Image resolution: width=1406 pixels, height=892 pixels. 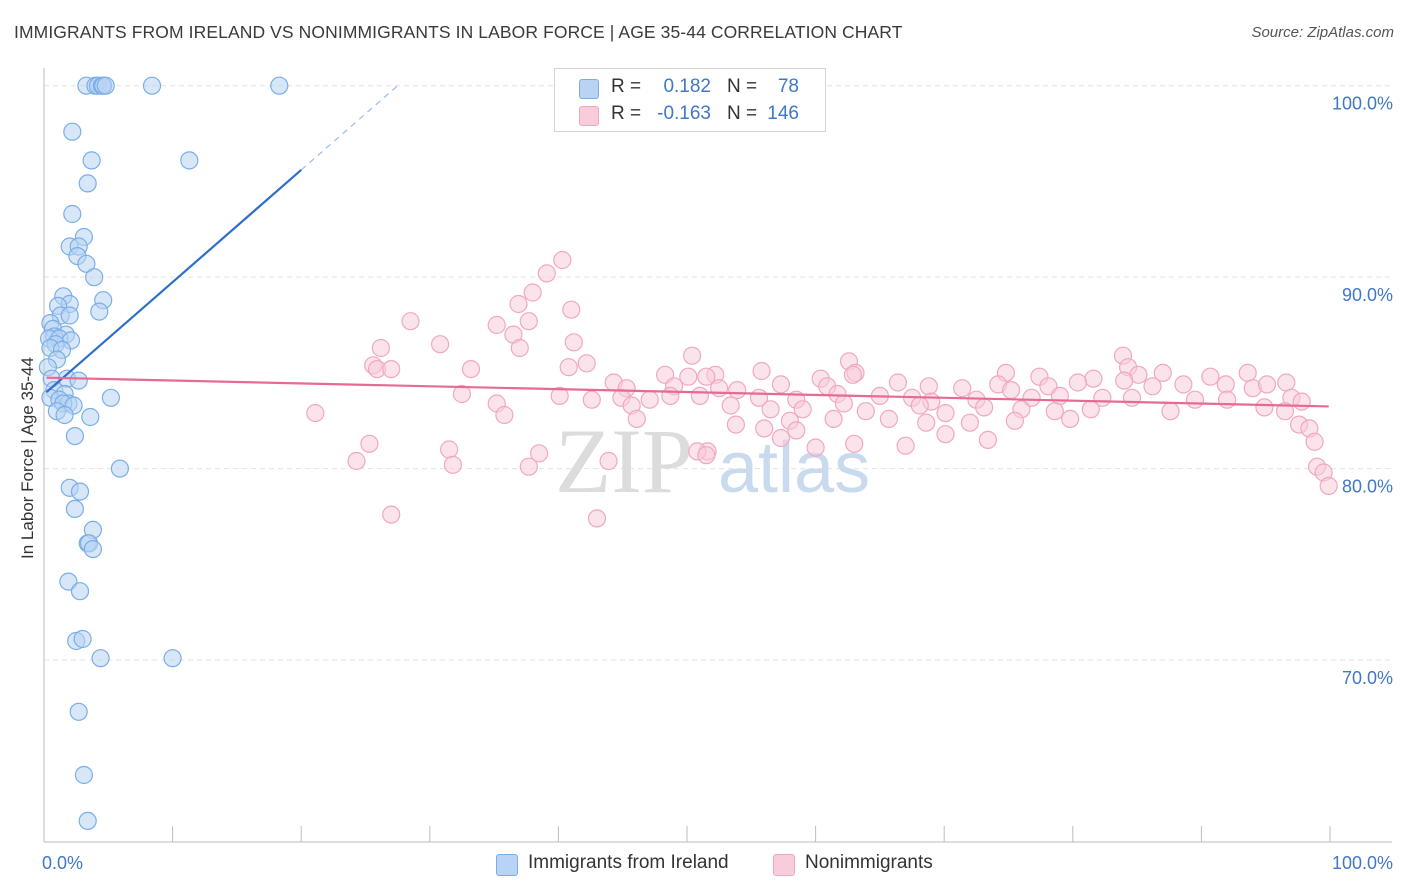 What do you see at coordinates (684, 113) in the screenshot?
I see `legend-r-value: -0.163` at bounding box center [684, 113].